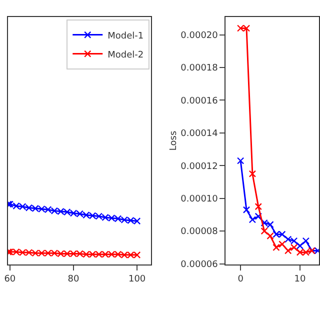 This screenshot has height=320, width=320. Describe the element at coordinates (199, 69) in the screenshot. I see `y-tick-label: 0.00018` at that location.